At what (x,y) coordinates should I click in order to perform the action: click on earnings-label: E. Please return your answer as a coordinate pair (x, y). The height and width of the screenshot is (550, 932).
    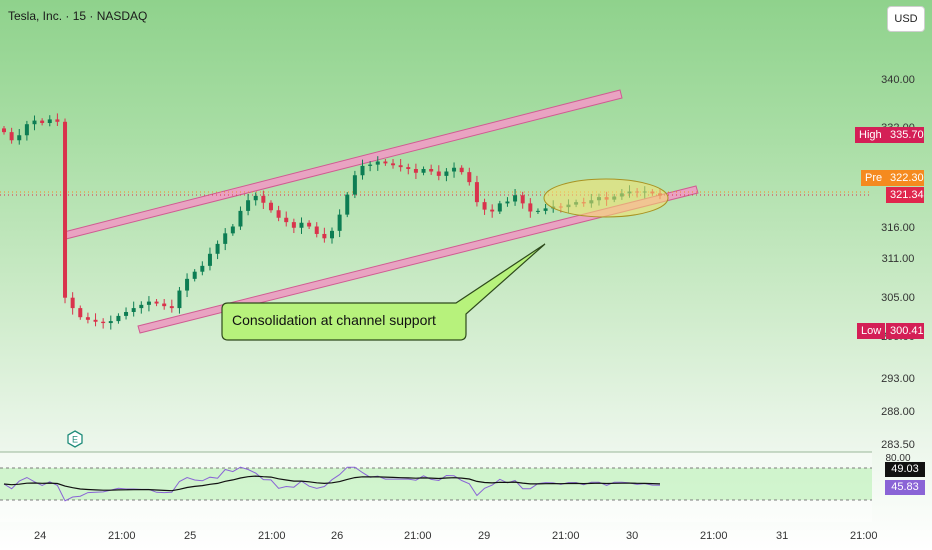
    Looking at the image, I should click on (75, 440).